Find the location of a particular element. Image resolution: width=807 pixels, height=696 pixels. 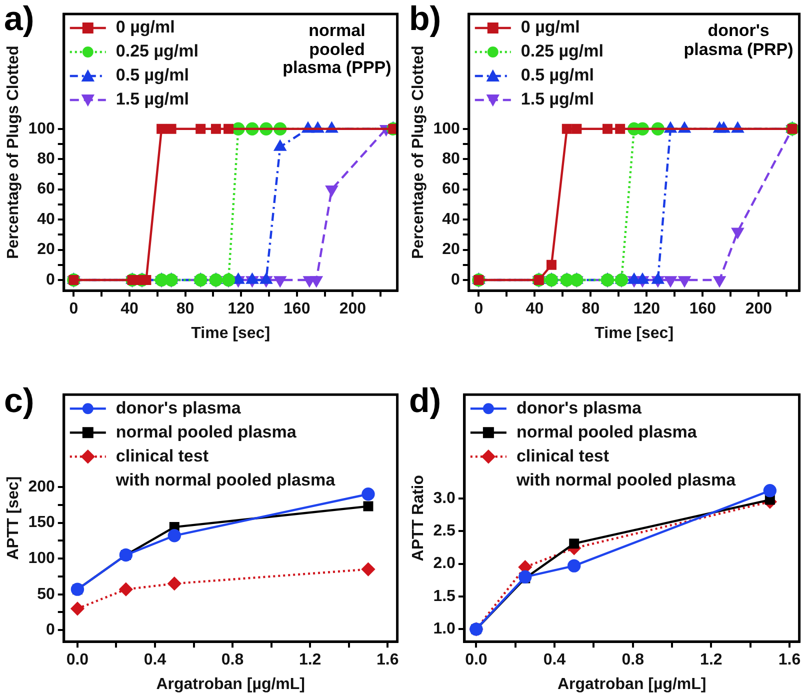

y-tick-label: 3.0 is located at coordinates (444, 498).